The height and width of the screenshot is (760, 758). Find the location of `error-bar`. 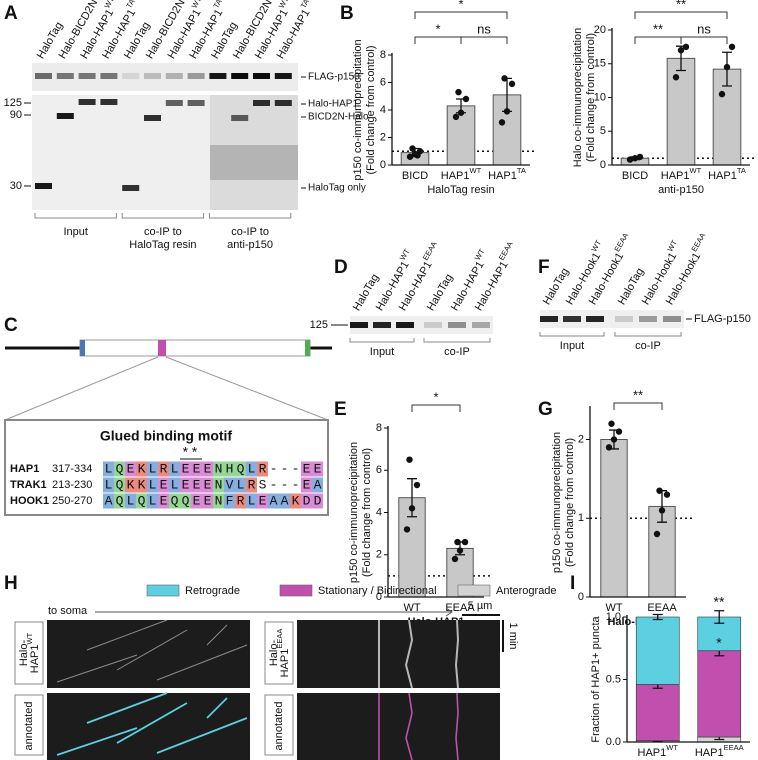

error-bar is located at coordinates (657, 617).